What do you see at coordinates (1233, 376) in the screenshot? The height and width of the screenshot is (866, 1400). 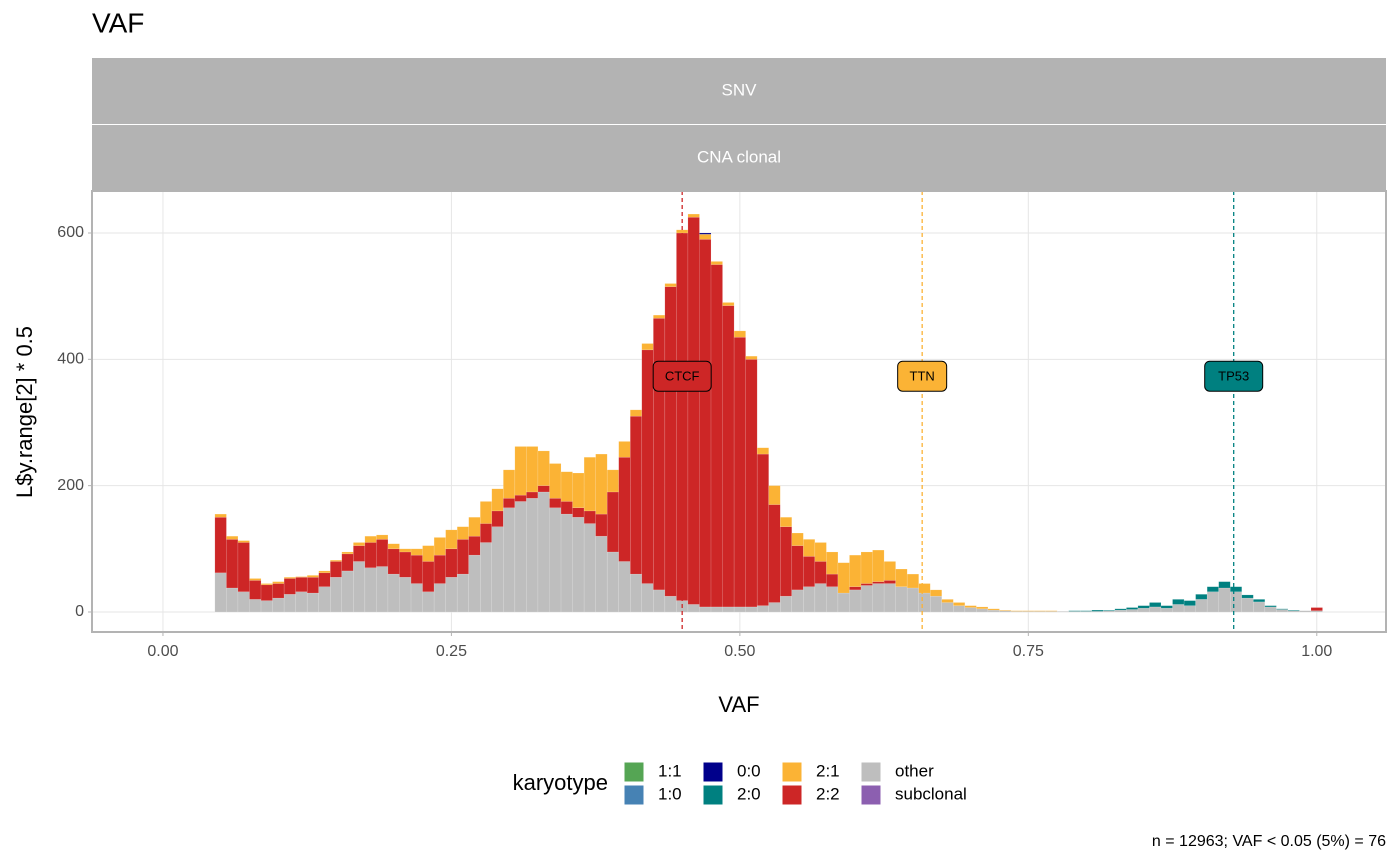 I see `annotation-label: TP53` at bounding box center [1233, 376].